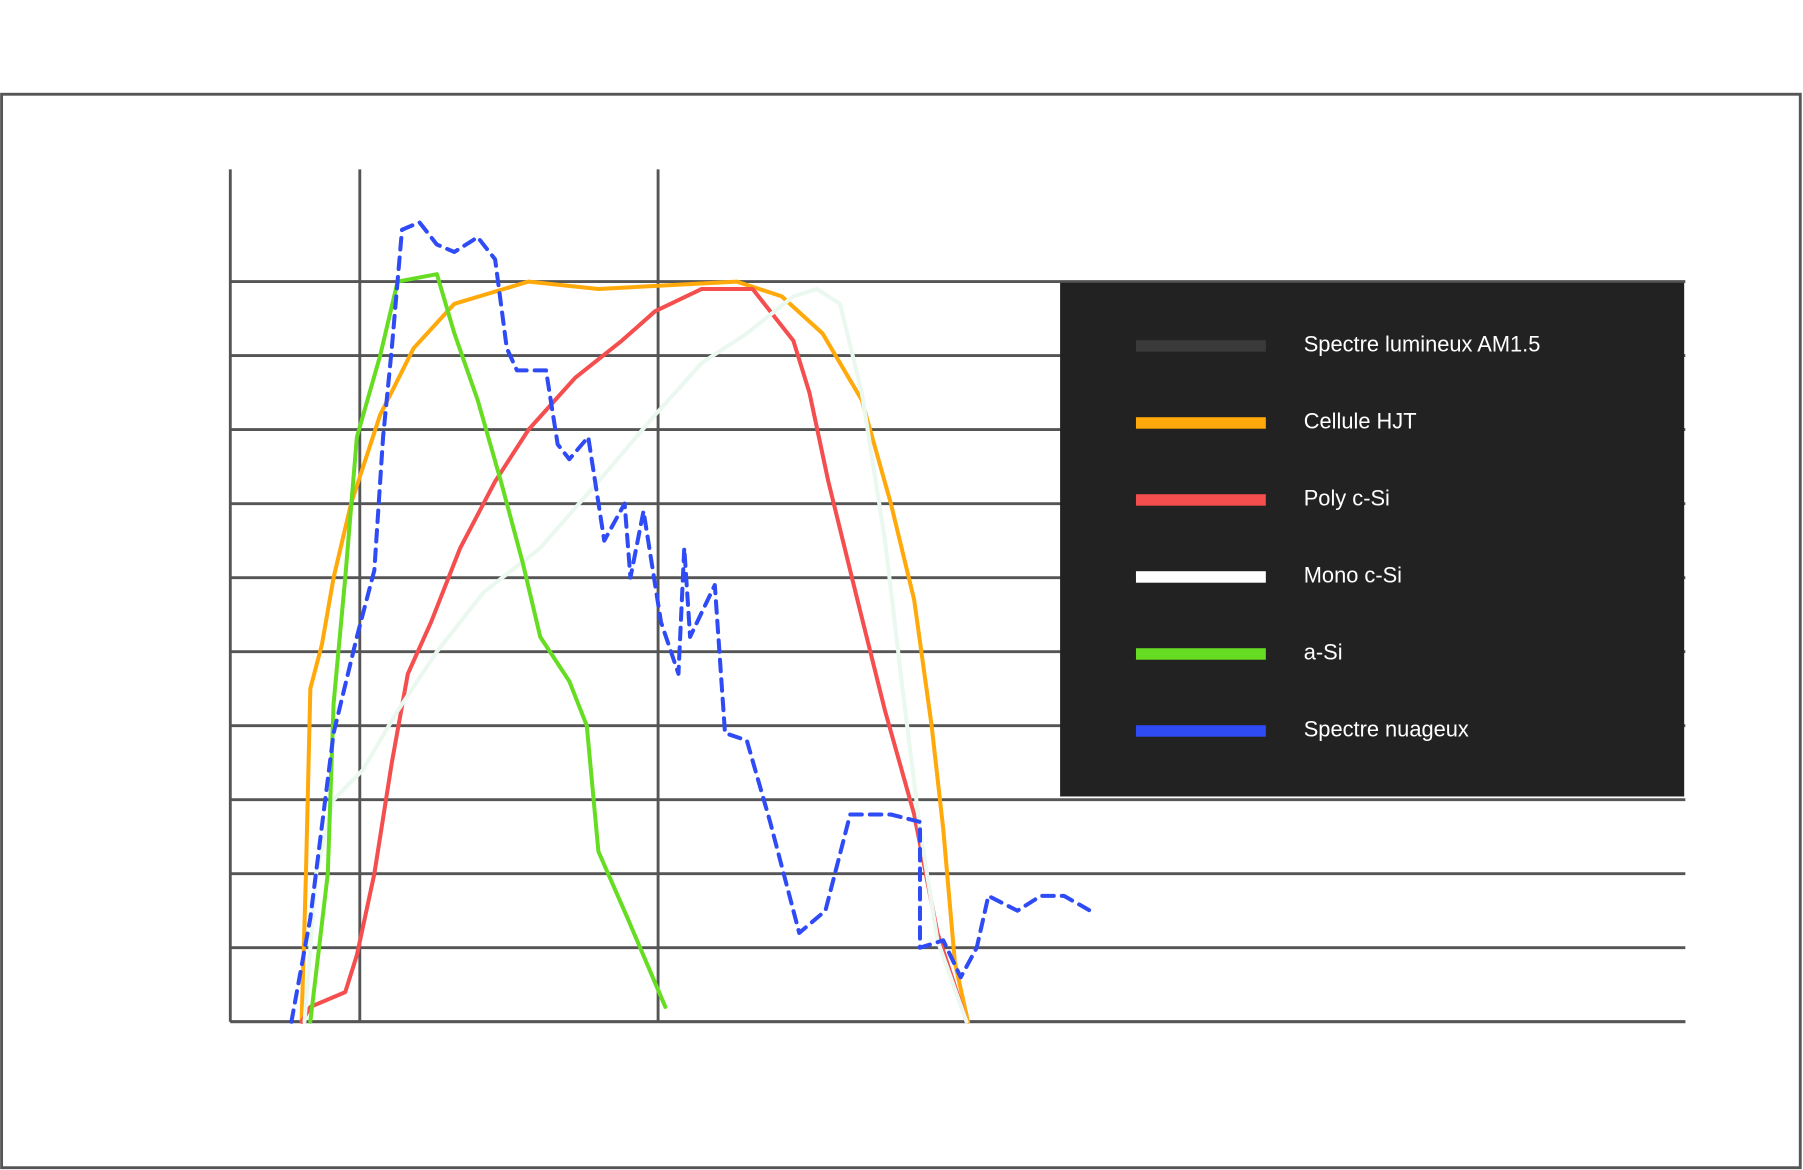 This screenshot has width=1803, height=1170. What do you see at coordinates (488, 648) in the screenshot?
I see `series-line` at bounding box center [488, 648].